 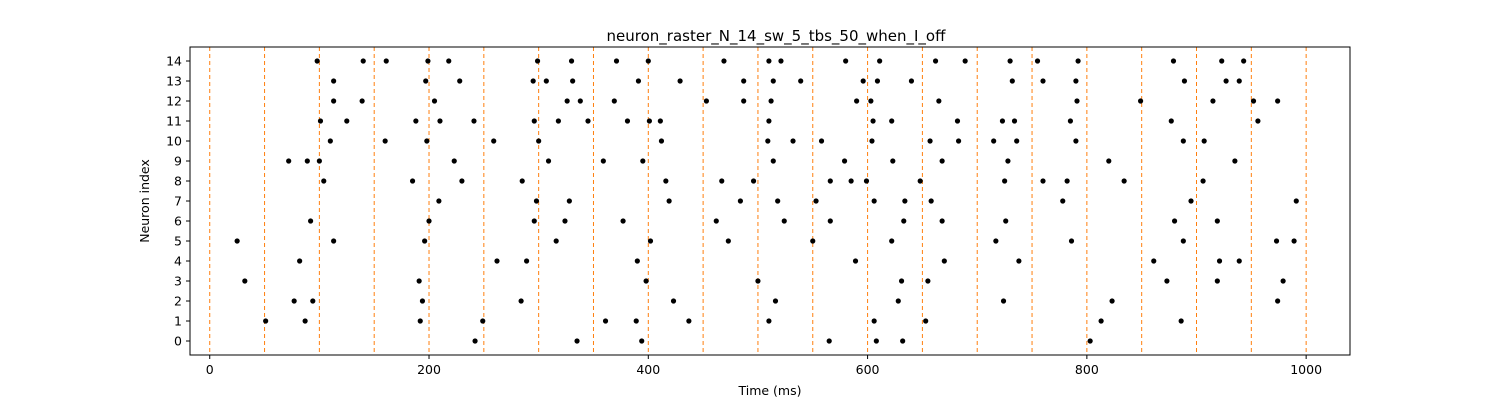 I want to click on x-tick-label: 400, so click(x=648, y=369).